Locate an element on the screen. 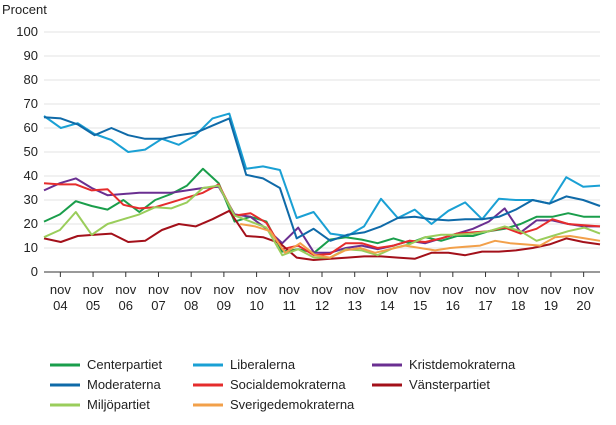  y-tick-label: 40 is located at coordinates (31, 175).